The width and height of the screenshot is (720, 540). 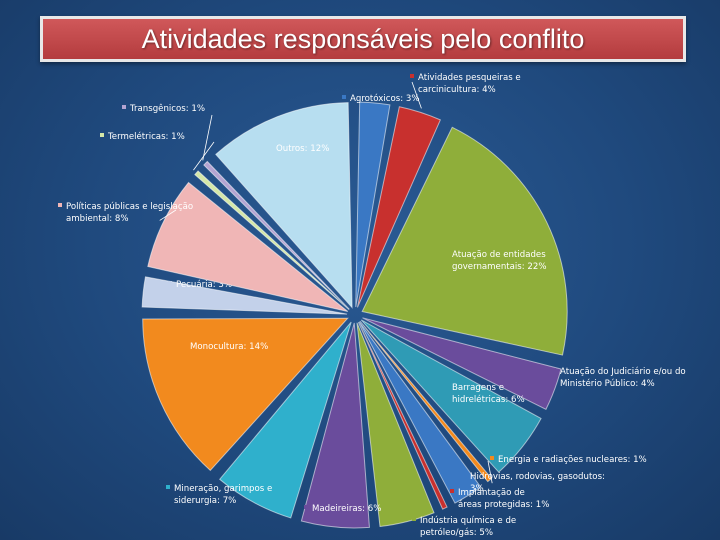 I want to click on data-label-transgenicos: Transgênicos: 1%, so click(x=167, y=108).